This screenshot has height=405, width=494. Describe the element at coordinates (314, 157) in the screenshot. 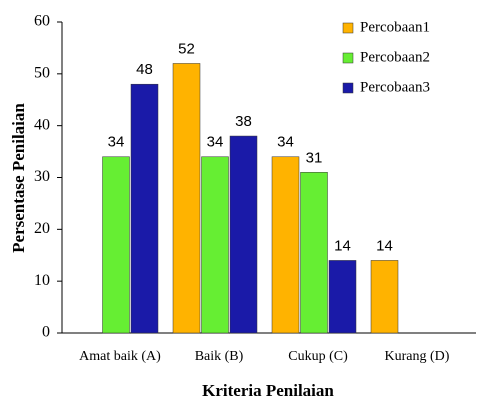

I see `data-label: 31` at that location.